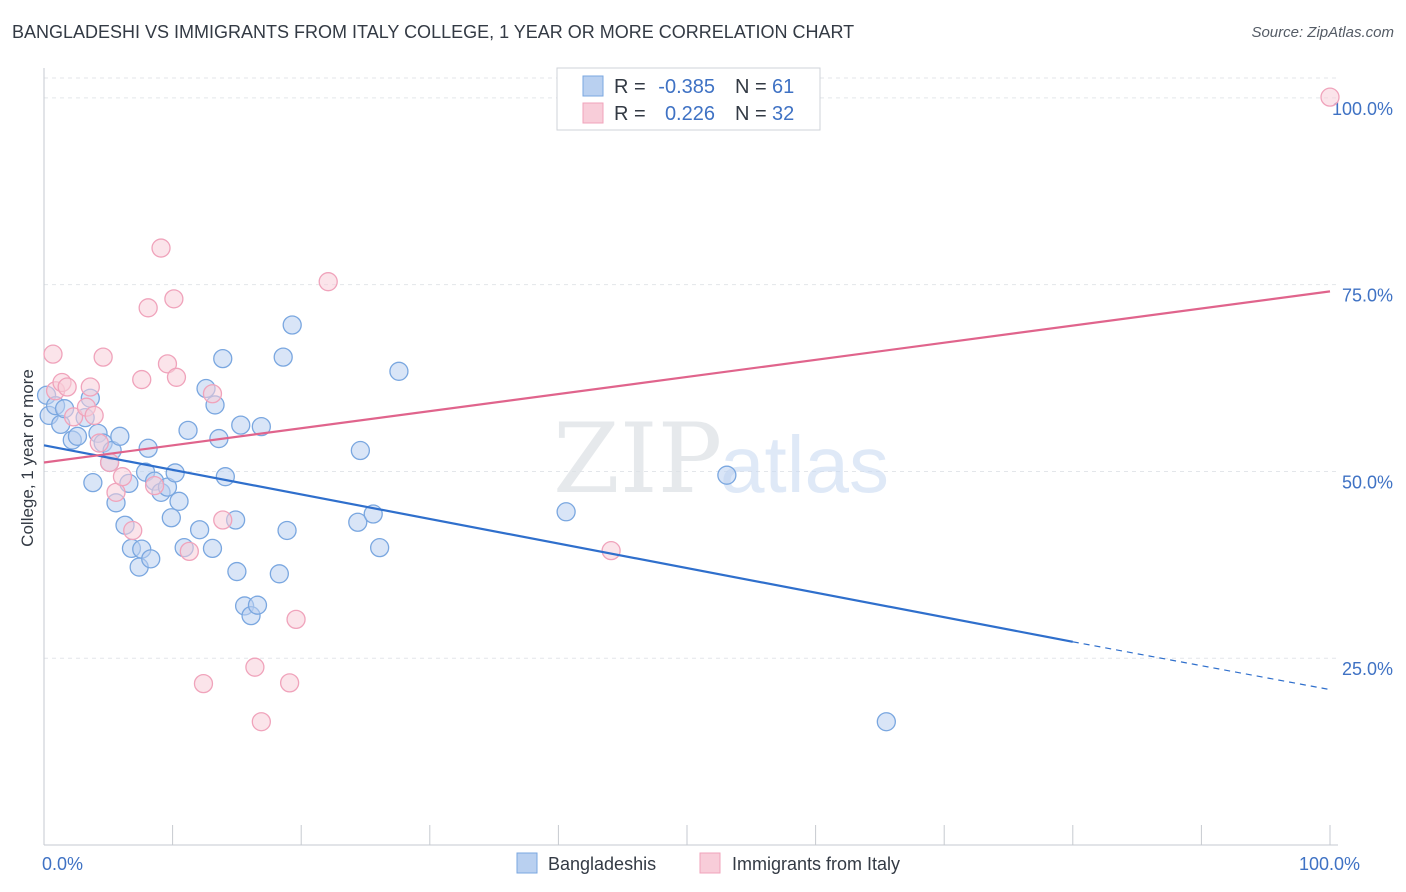 The height and width of the screenshot is (892, 1406). I want to click on stats-legend-r-value: 0.226, so click(690, 114).